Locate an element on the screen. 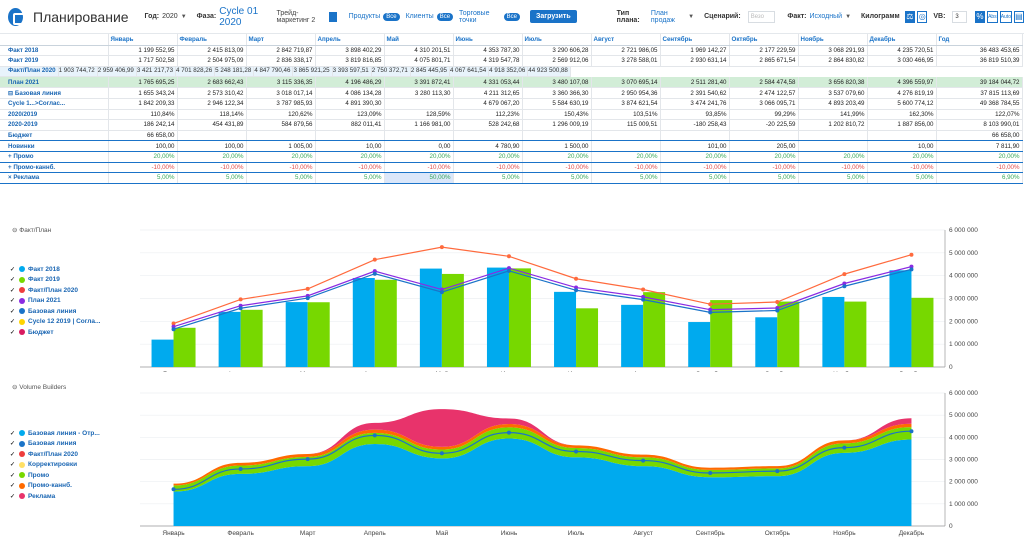 The height and width of the screenshot is (560, 1024). row-label: Факт/План 2020 is located at coordinates (29, 72).